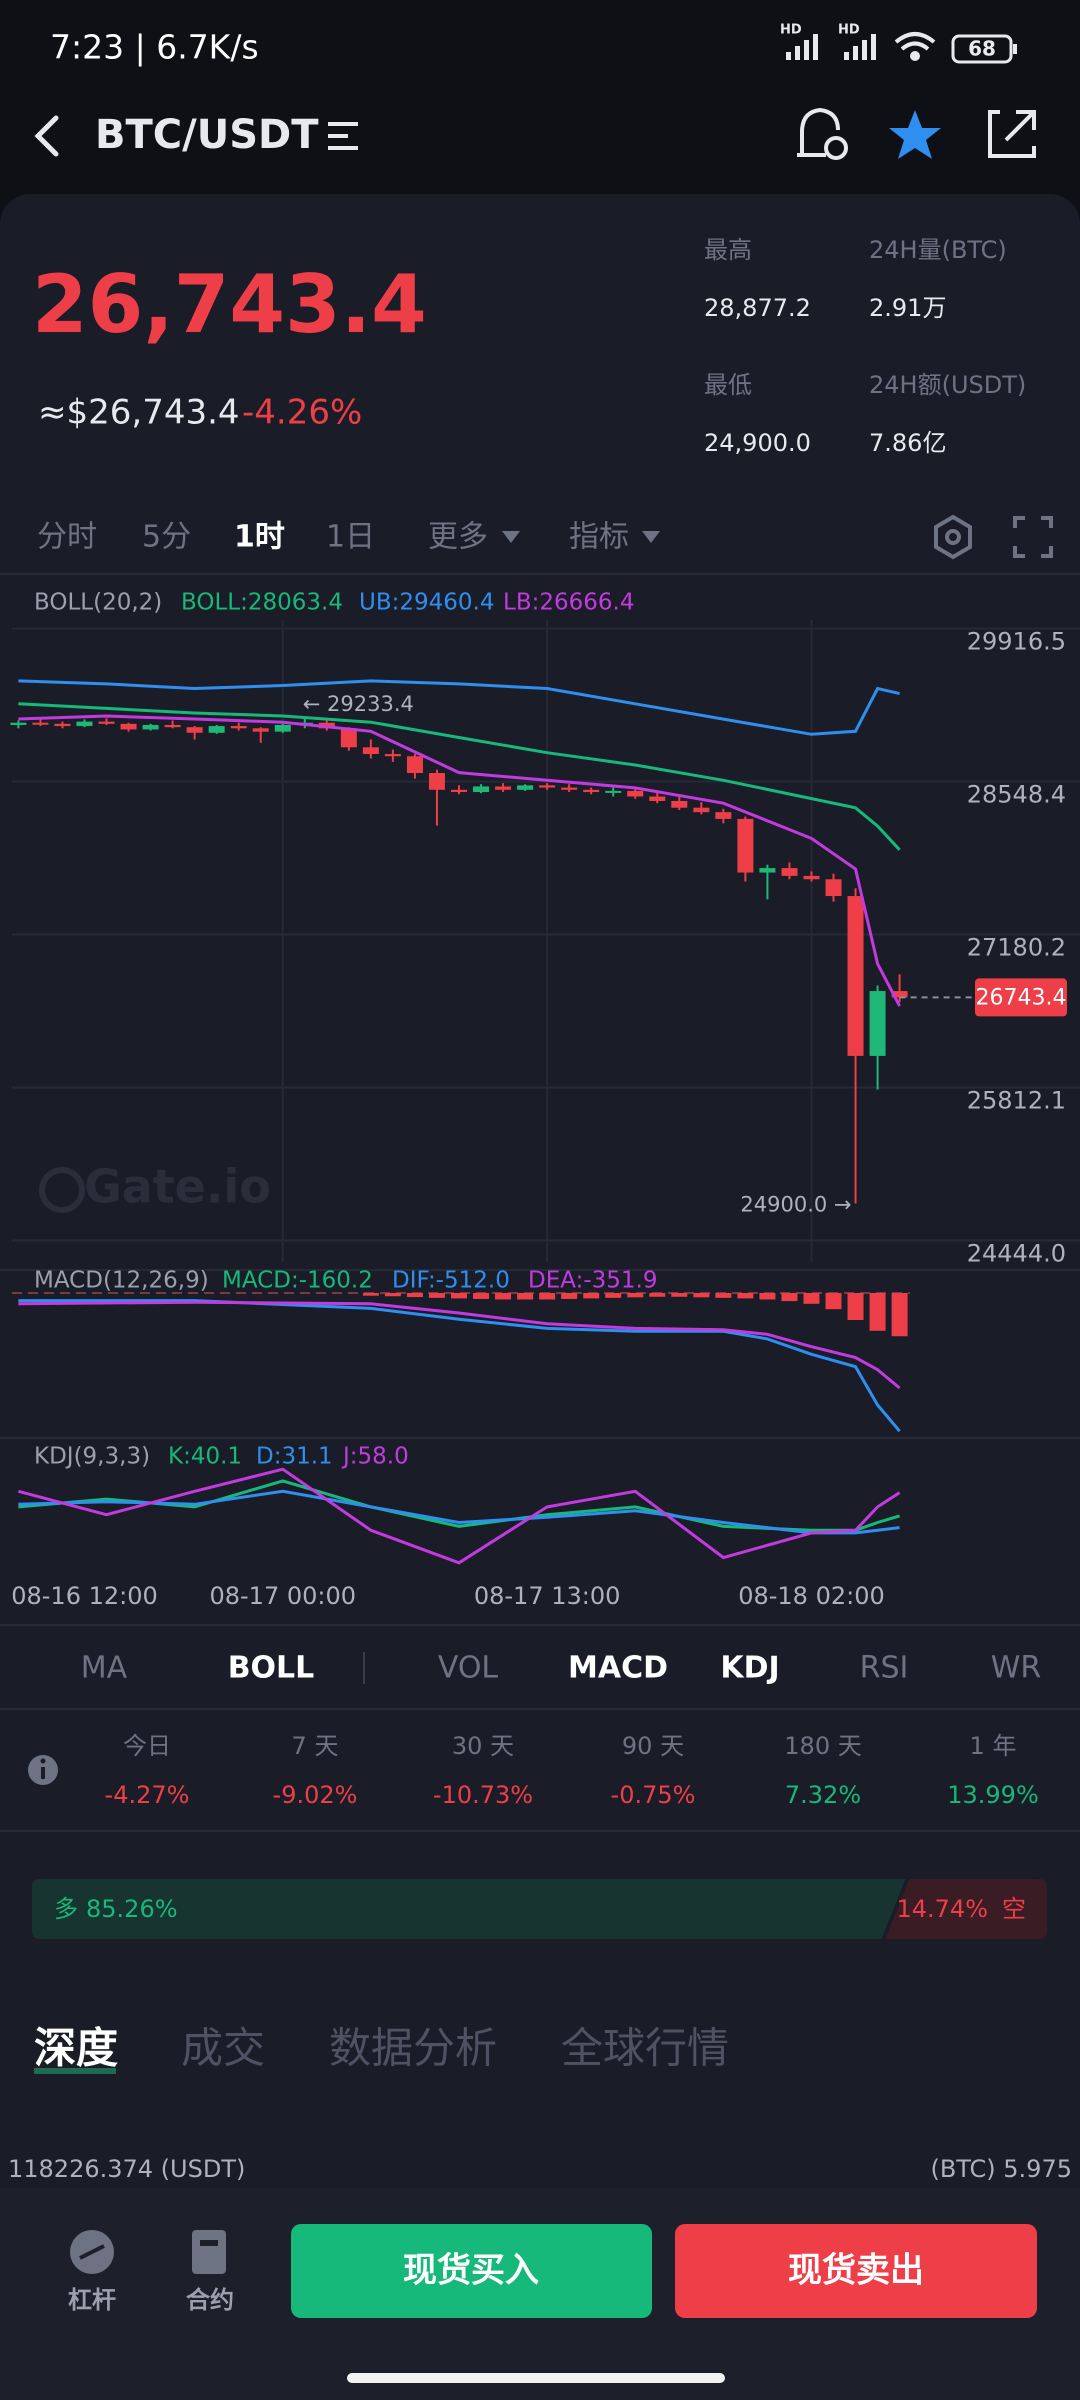  I want to click on period-change: 7.32%, so click(823, 1795).